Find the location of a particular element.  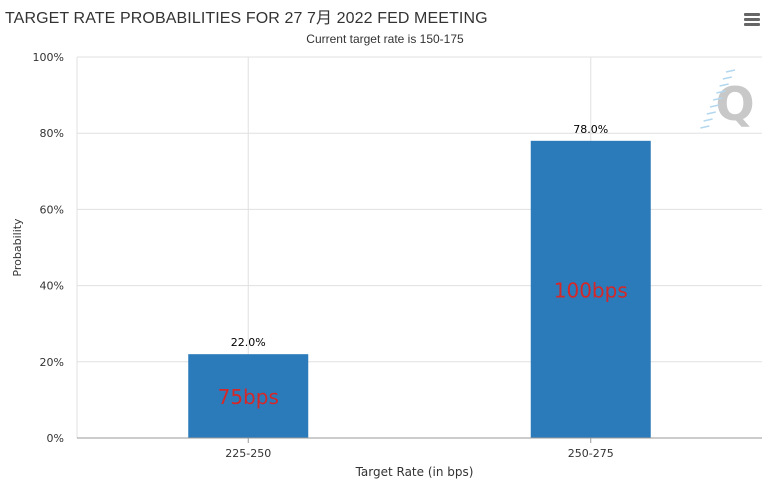

y-tick-label: 100% is located at coordinates (48, 57).